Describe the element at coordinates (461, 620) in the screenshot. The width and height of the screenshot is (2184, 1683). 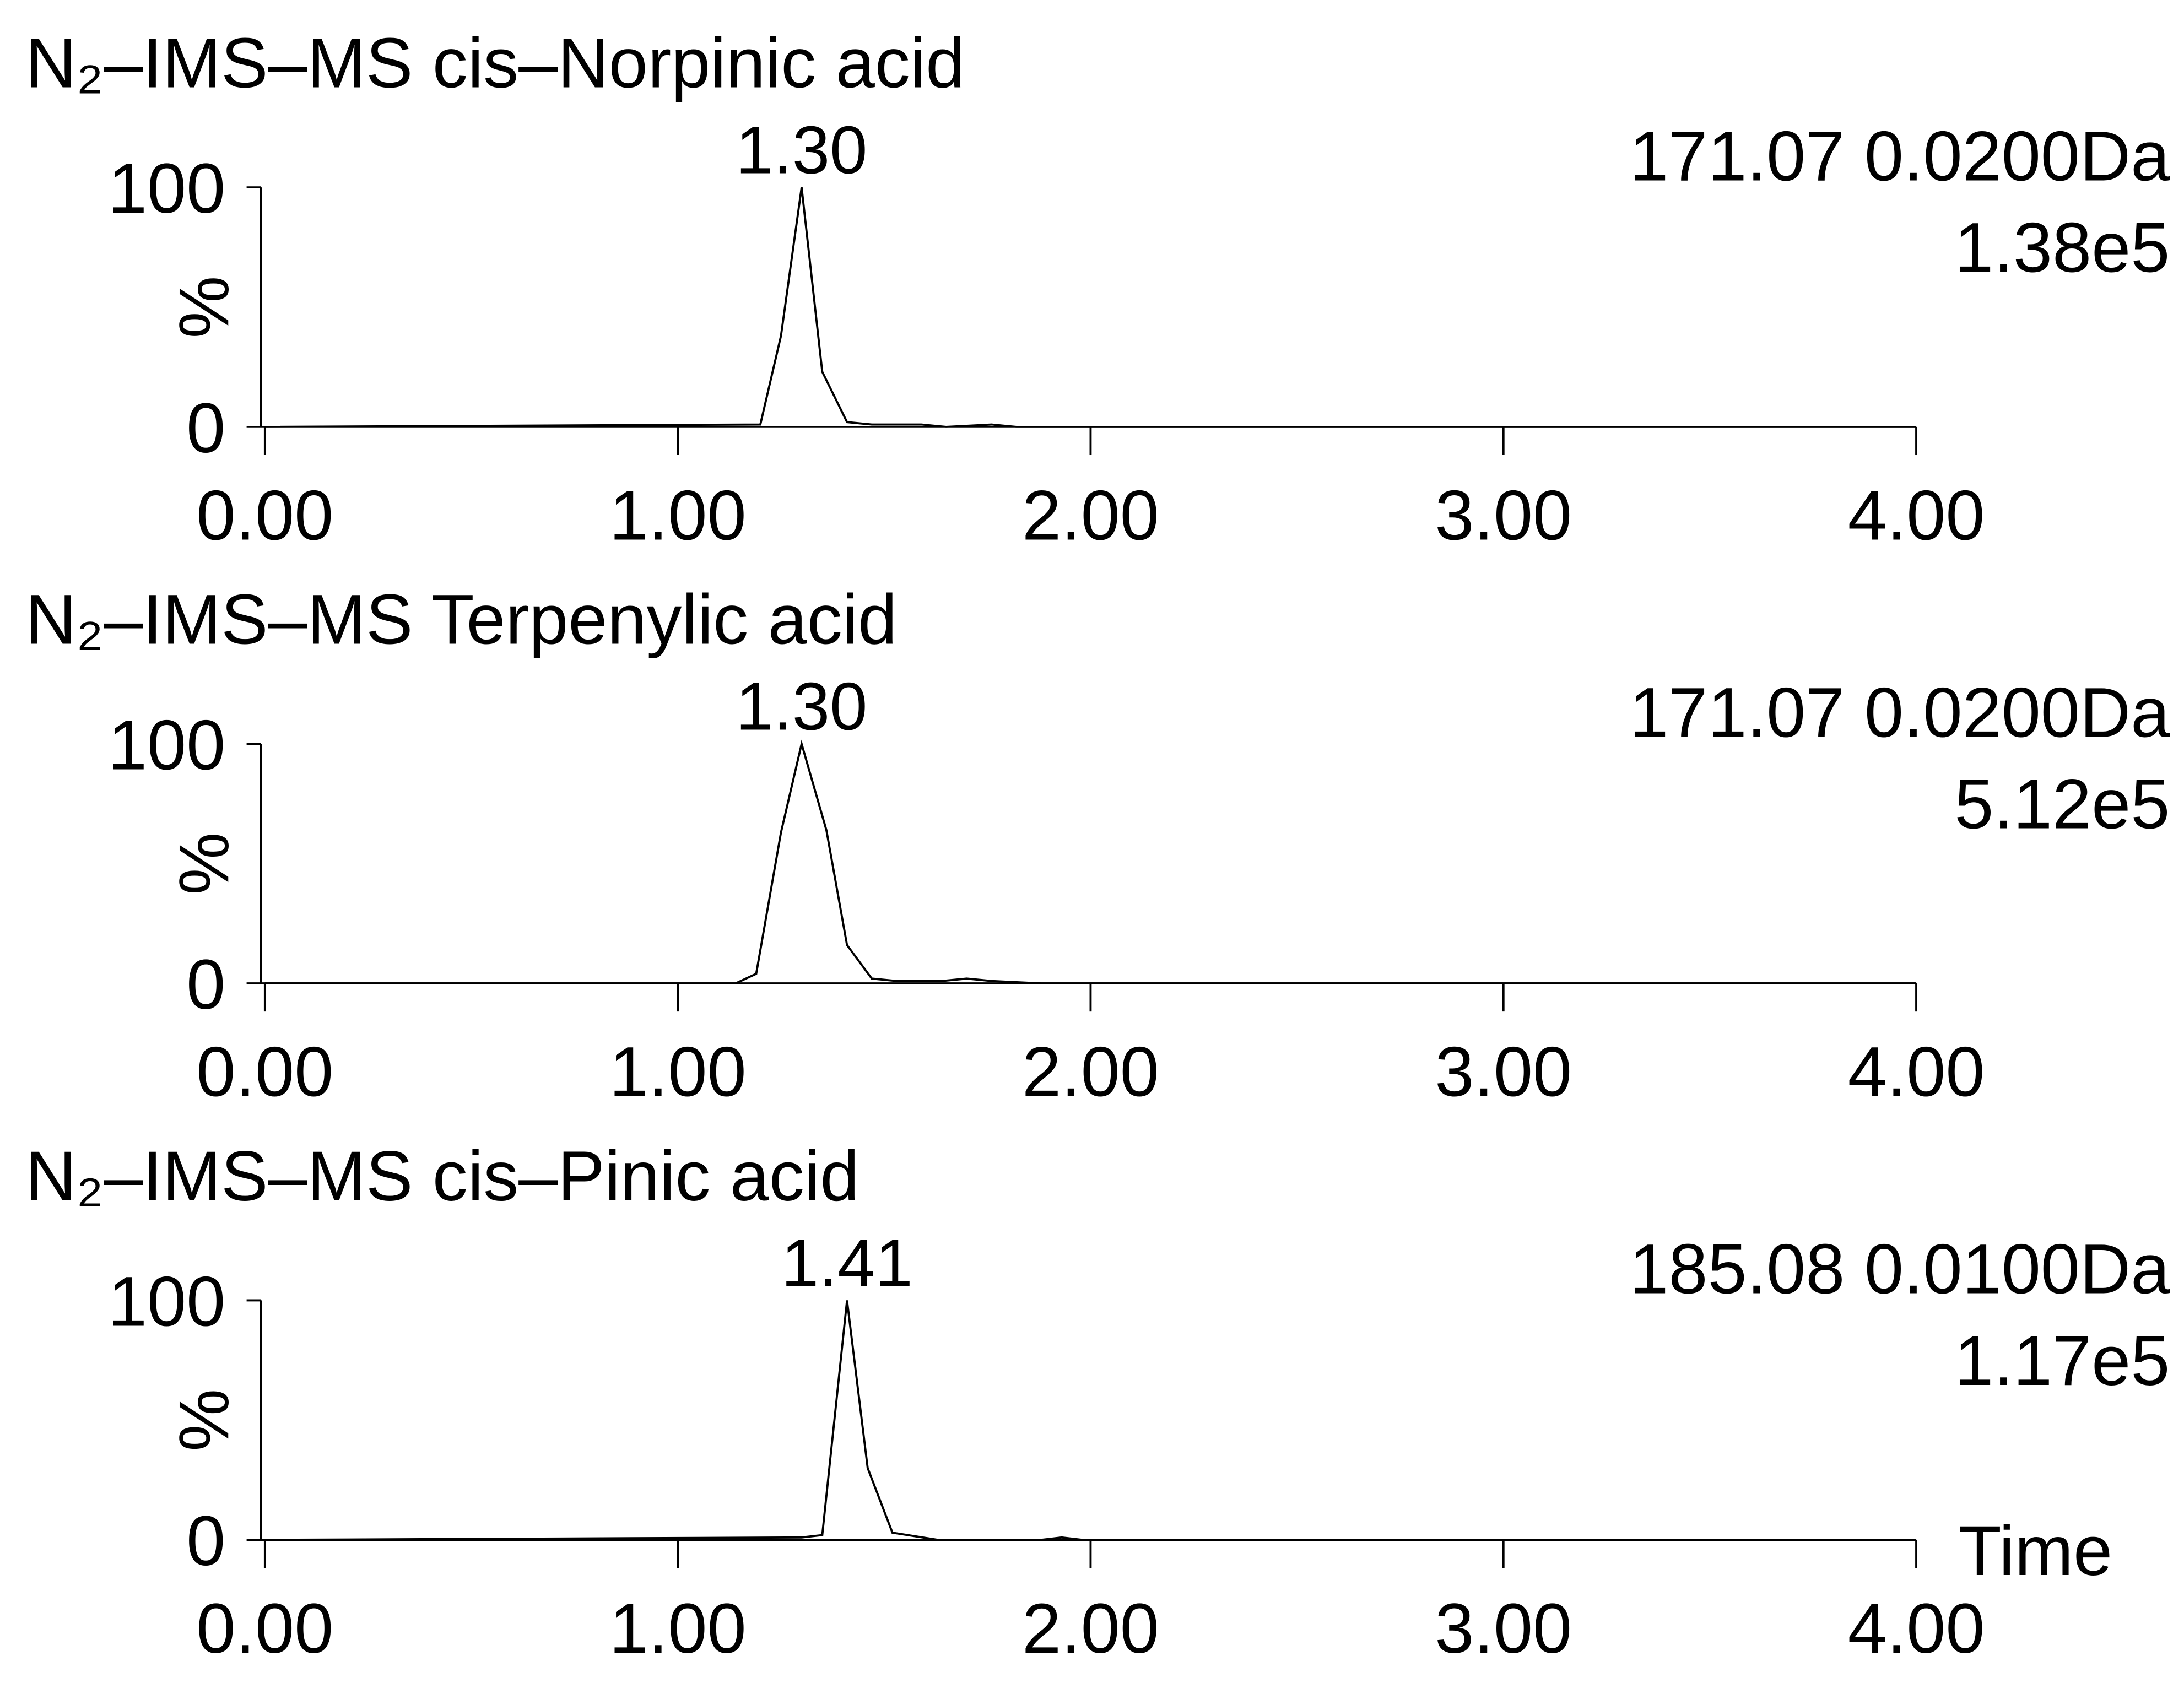
I see `panel-title: N₂–IMS–MS Terpenylic acid` at that location.